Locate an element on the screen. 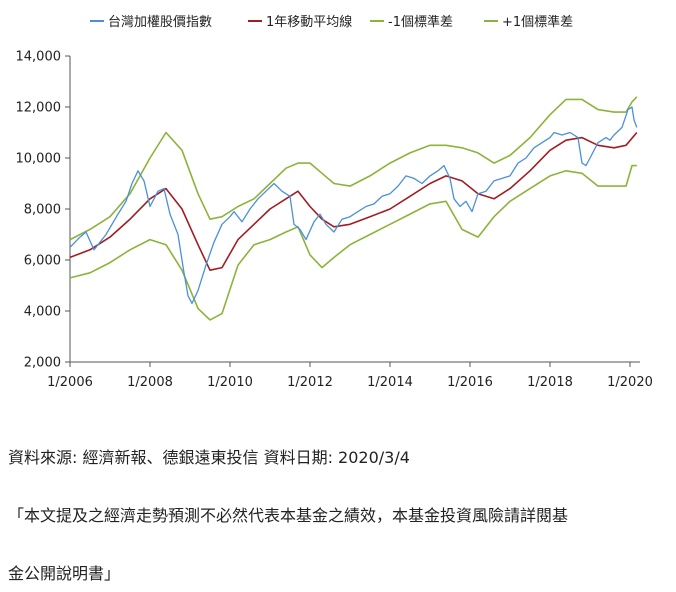  y-axis: 2,000 4,000 6,000 8,000 10,000 12,000 14,000 is located at coordinates (43, 210).